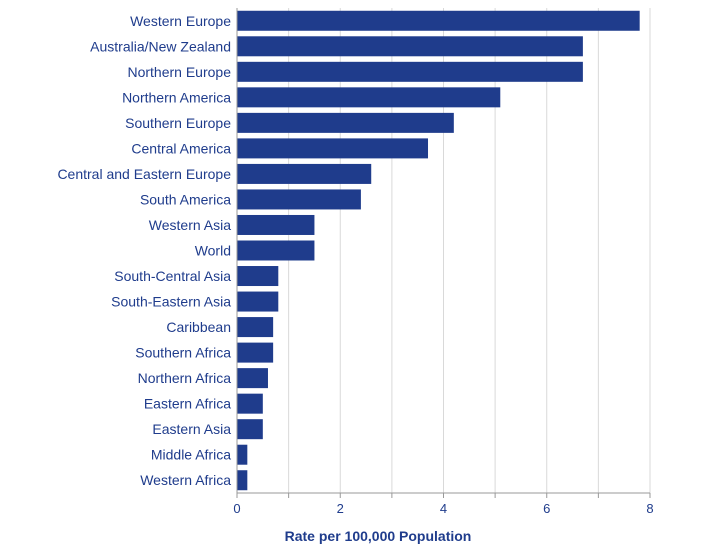 Image resolution: width=704 pixels, height=552 pixels. I want to click on x-axis-title: Rate per 100,000 Population, so click(378, 536).